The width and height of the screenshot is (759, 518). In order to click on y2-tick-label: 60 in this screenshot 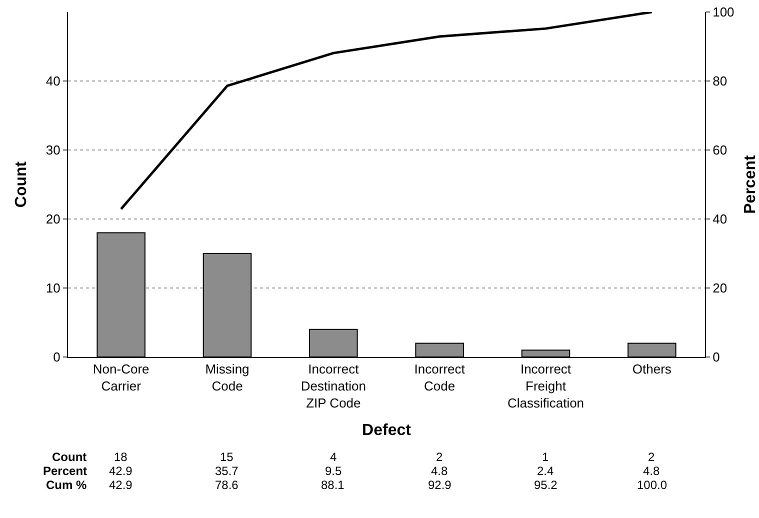, I will do `click(720, 150)`.